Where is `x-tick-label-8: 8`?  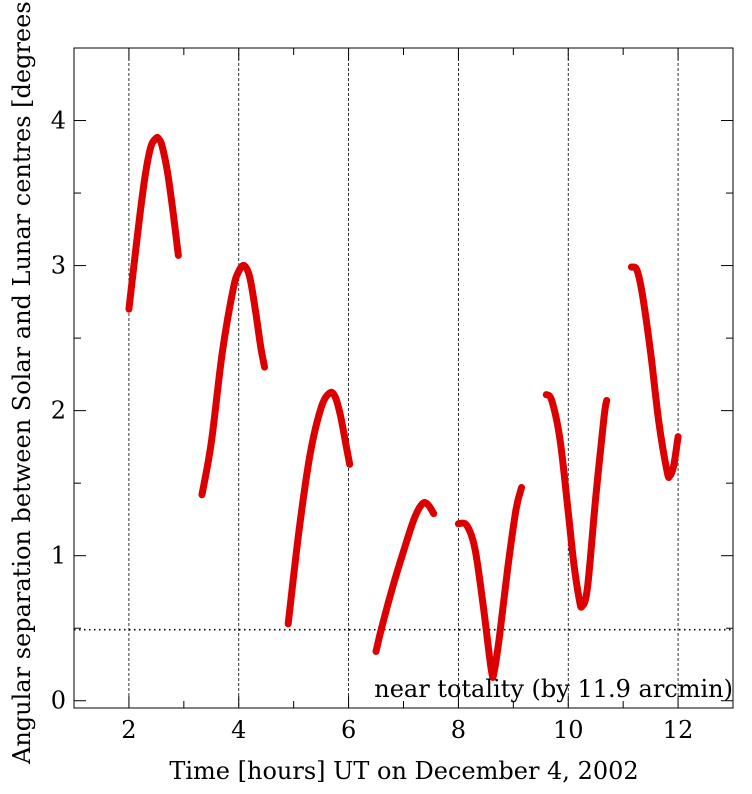 x-tick-label-8: 8 is located at coordinates (458, 730).